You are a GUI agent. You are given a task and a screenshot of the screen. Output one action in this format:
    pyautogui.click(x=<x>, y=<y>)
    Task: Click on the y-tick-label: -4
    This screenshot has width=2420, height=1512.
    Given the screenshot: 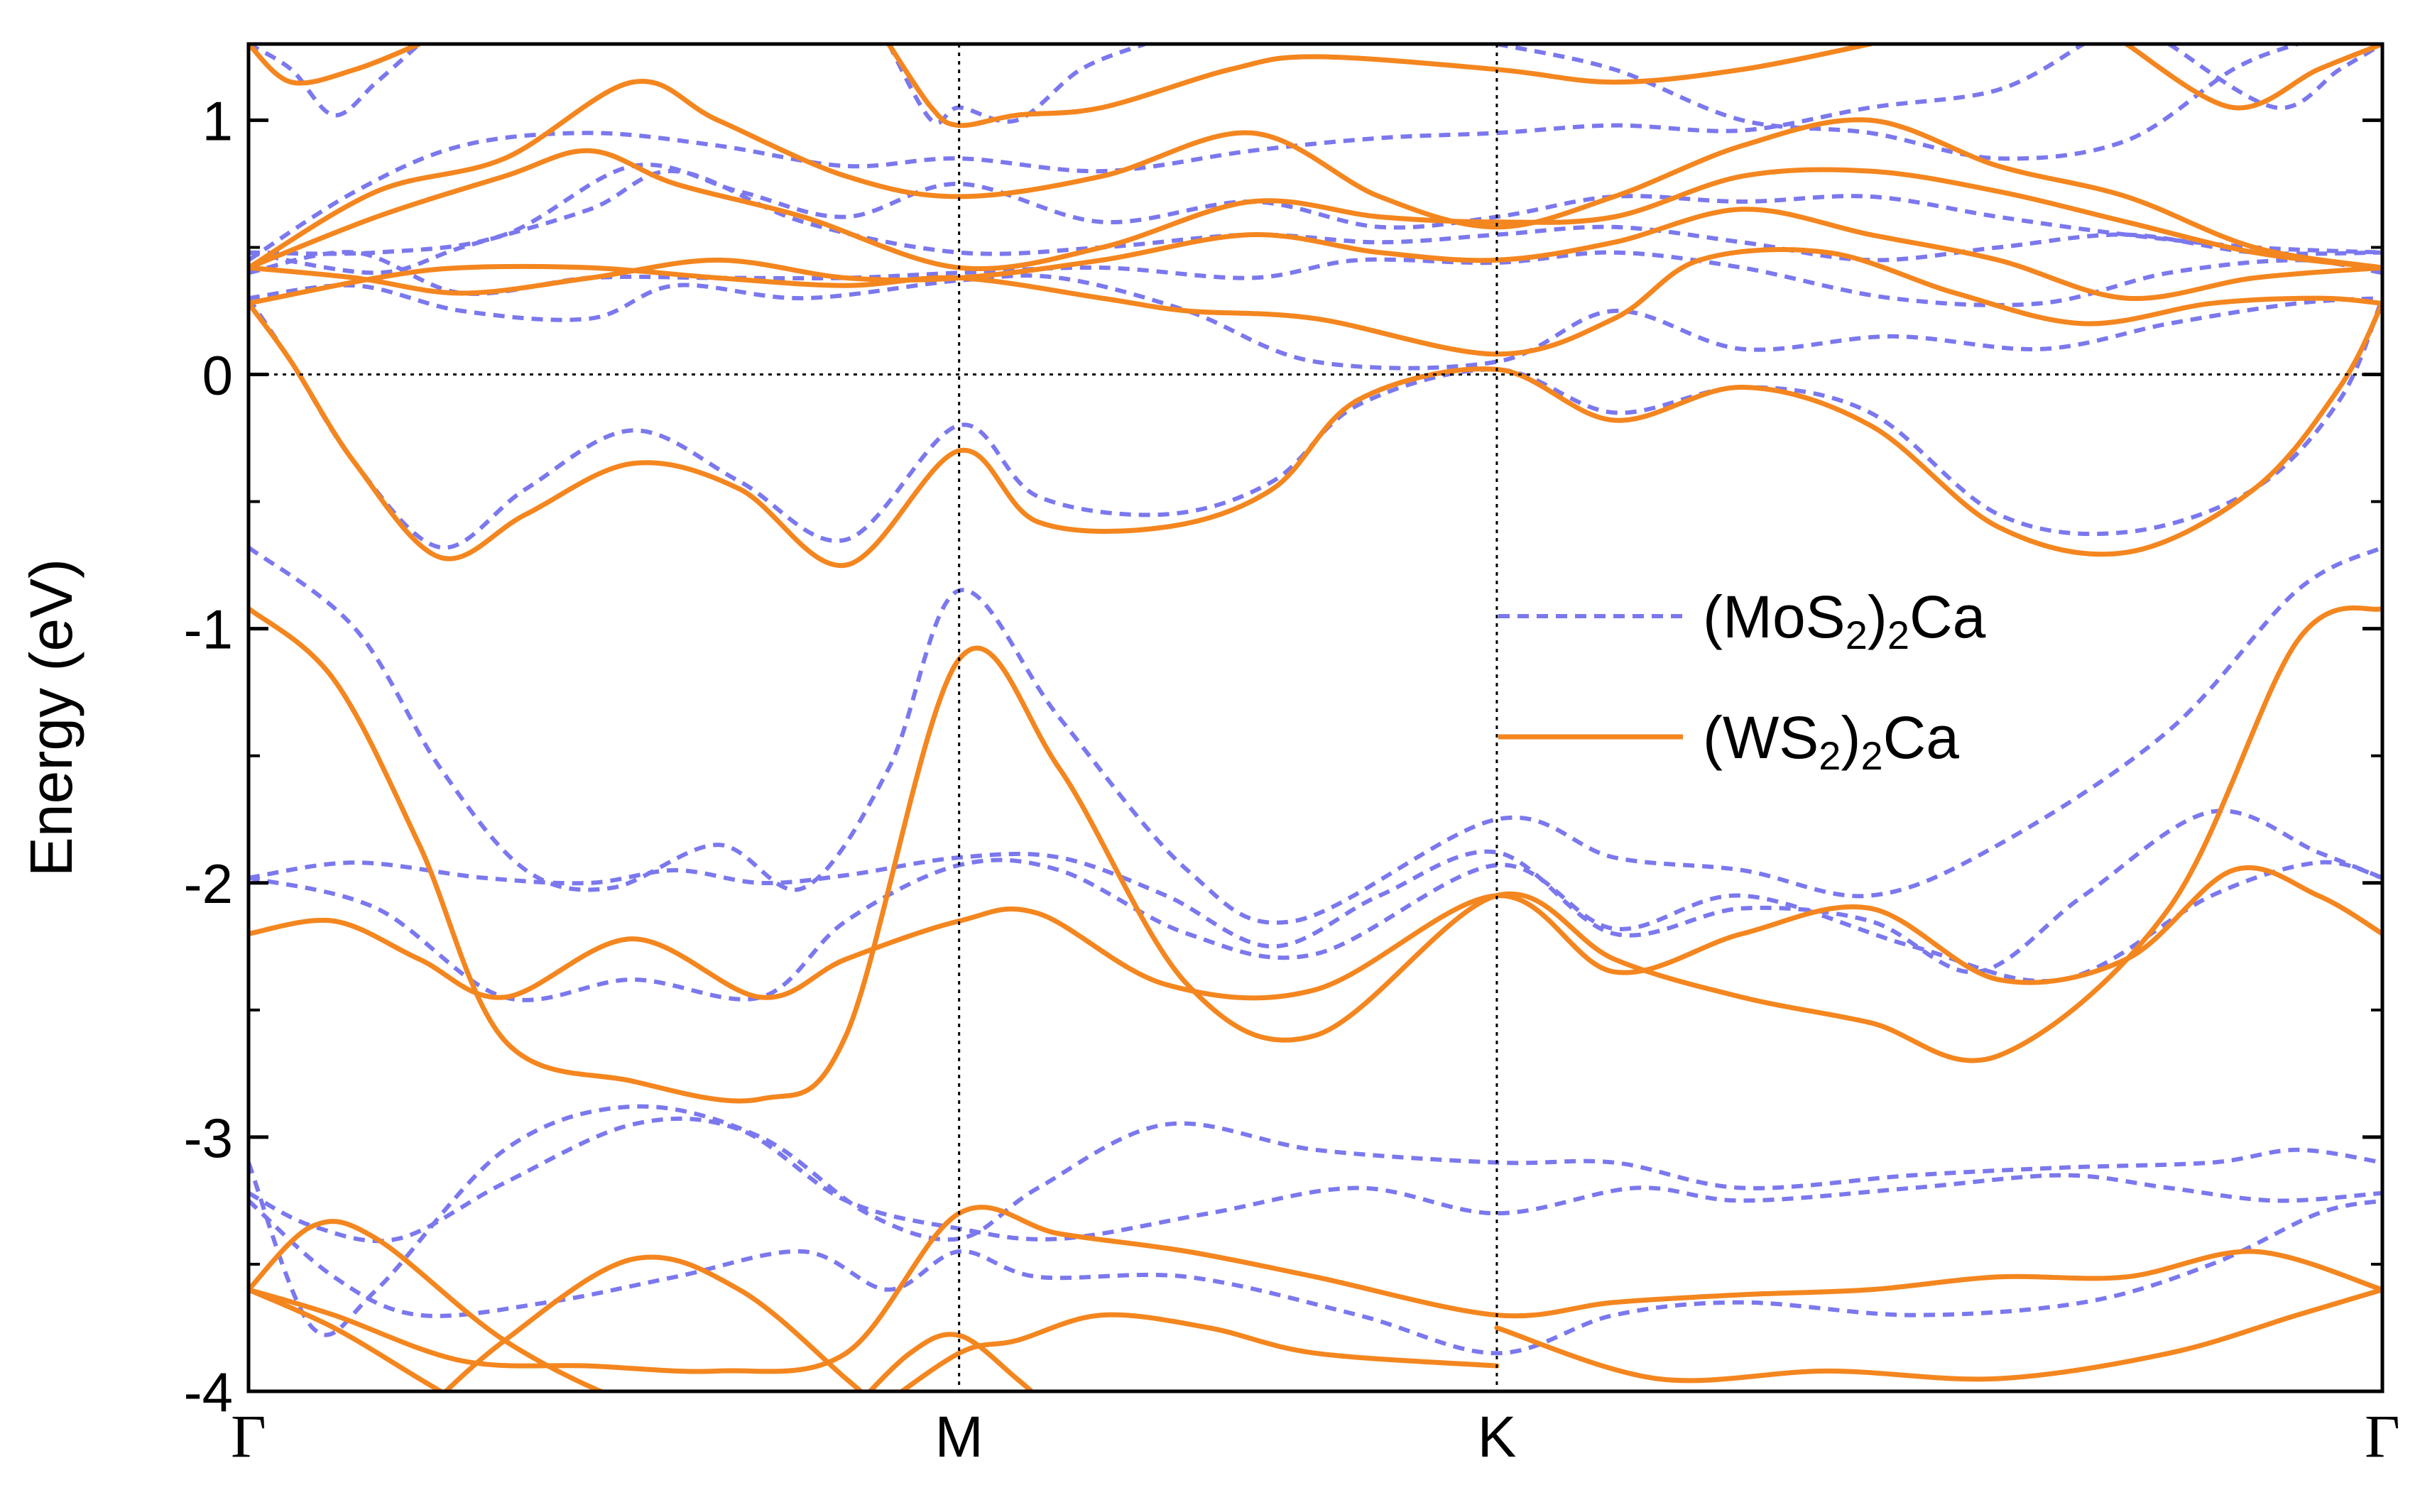 What is the action you would take?
    pyautogui.click(x=209, y=1392)
    